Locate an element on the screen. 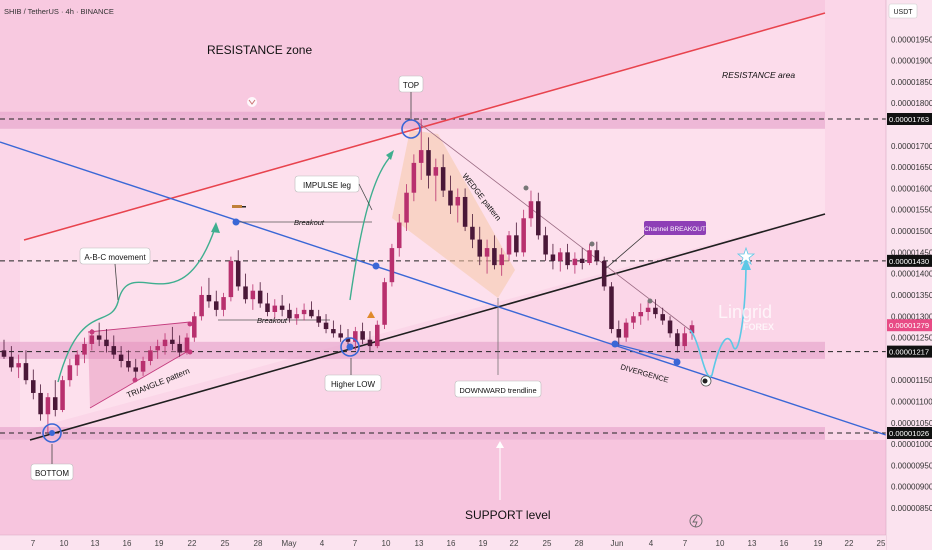 This screenshot has height=550, width=932. time-tick-label: 22 is located at coordinates (849, 543).